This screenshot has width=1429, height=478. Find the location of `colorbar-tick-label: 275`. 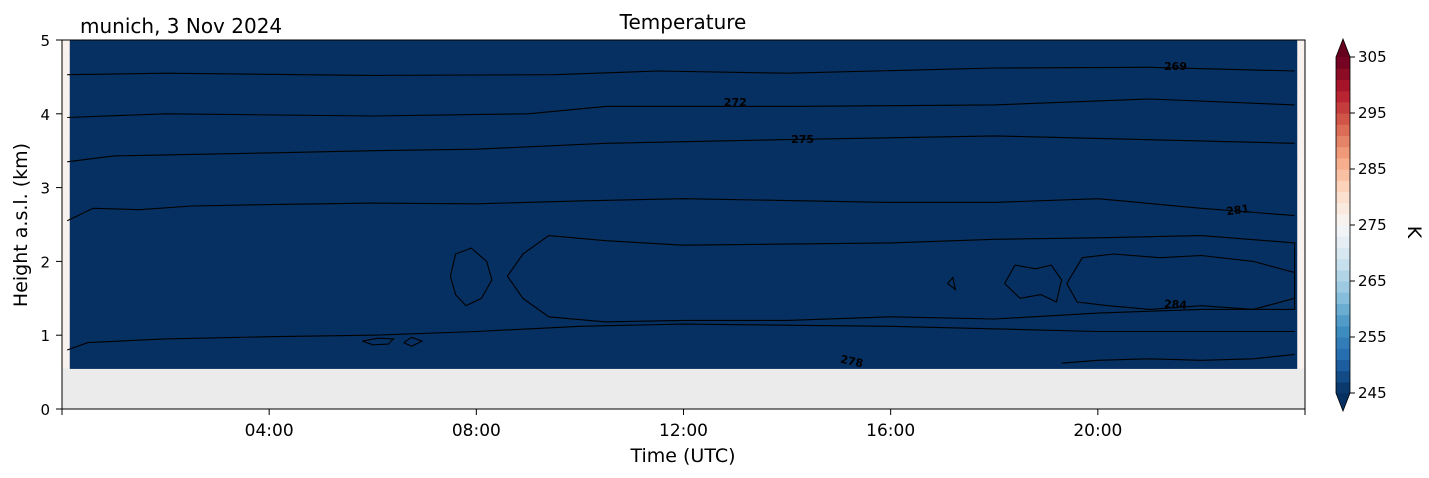

colorbar-tick-label: 275 is located at coordinates (1372, 225).